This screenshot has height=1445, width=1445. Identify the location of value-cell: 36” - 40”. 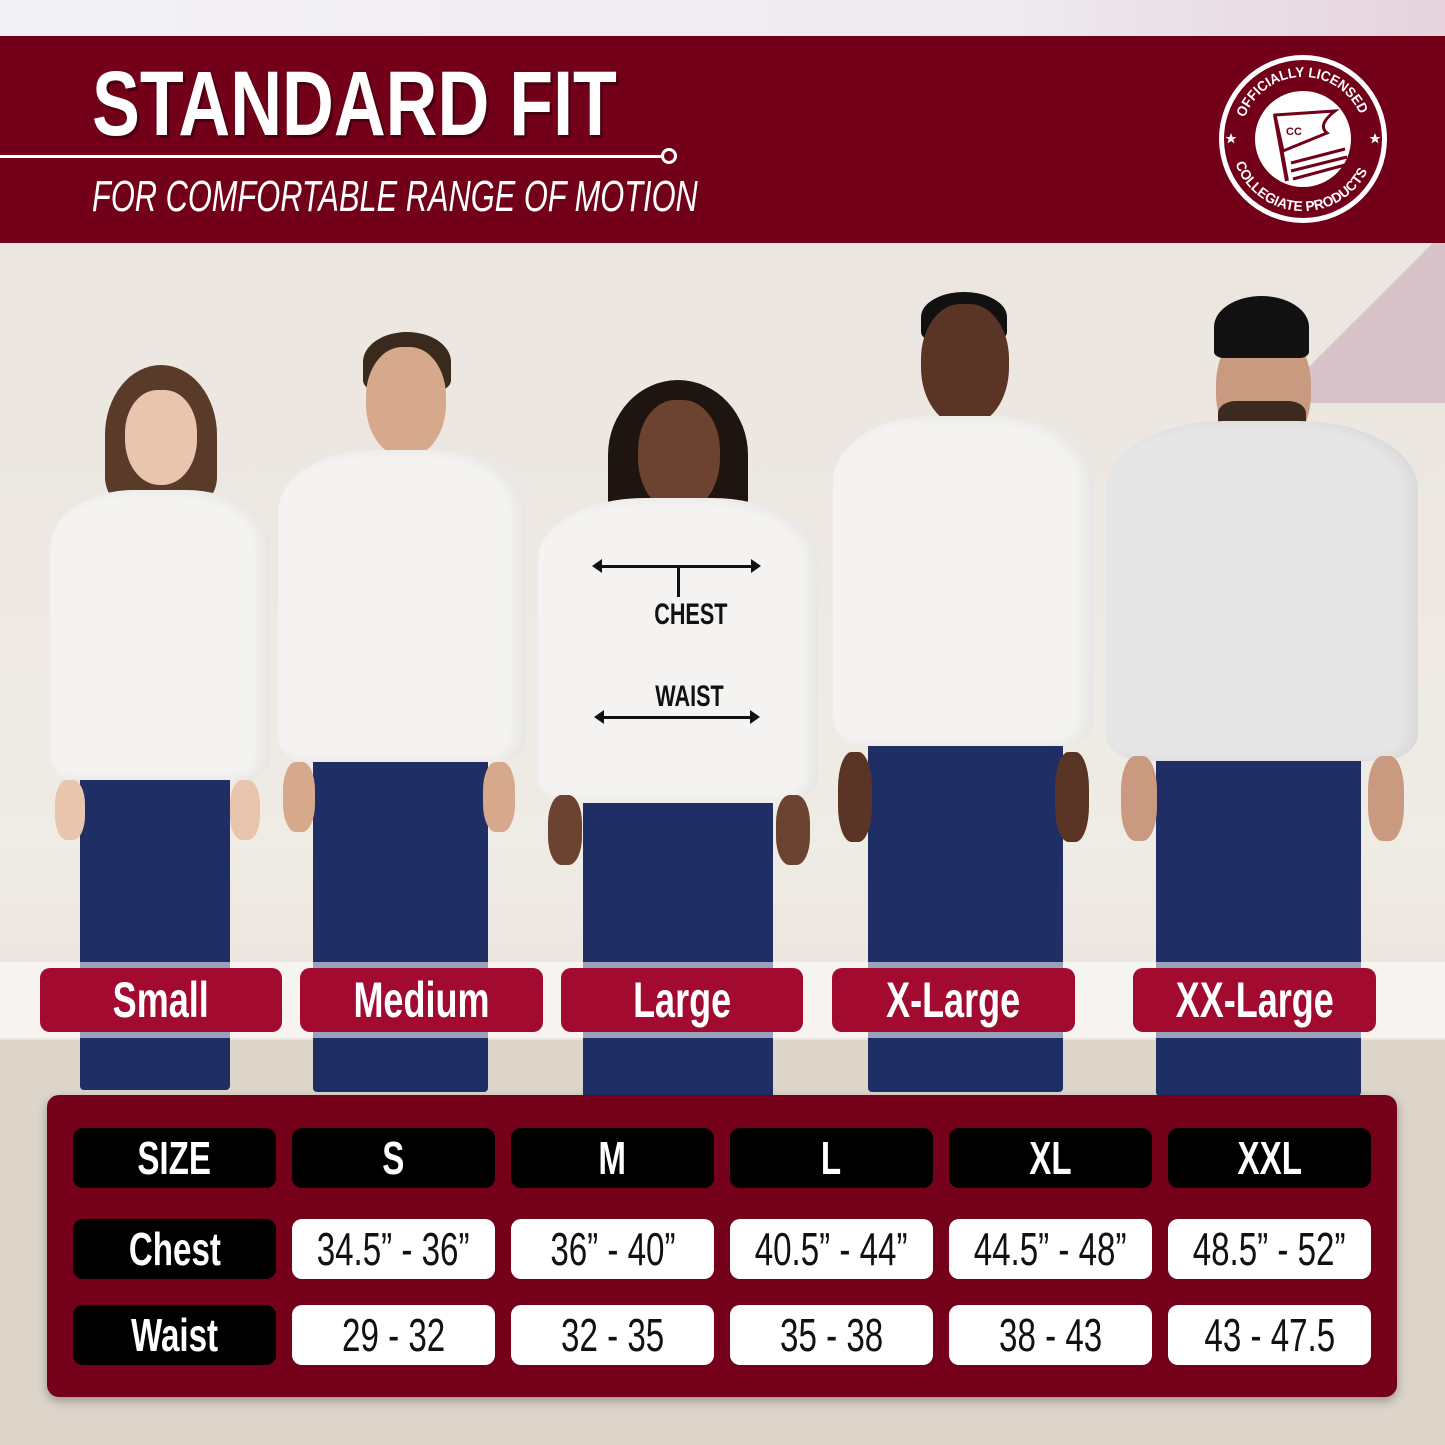
(612, 1249).